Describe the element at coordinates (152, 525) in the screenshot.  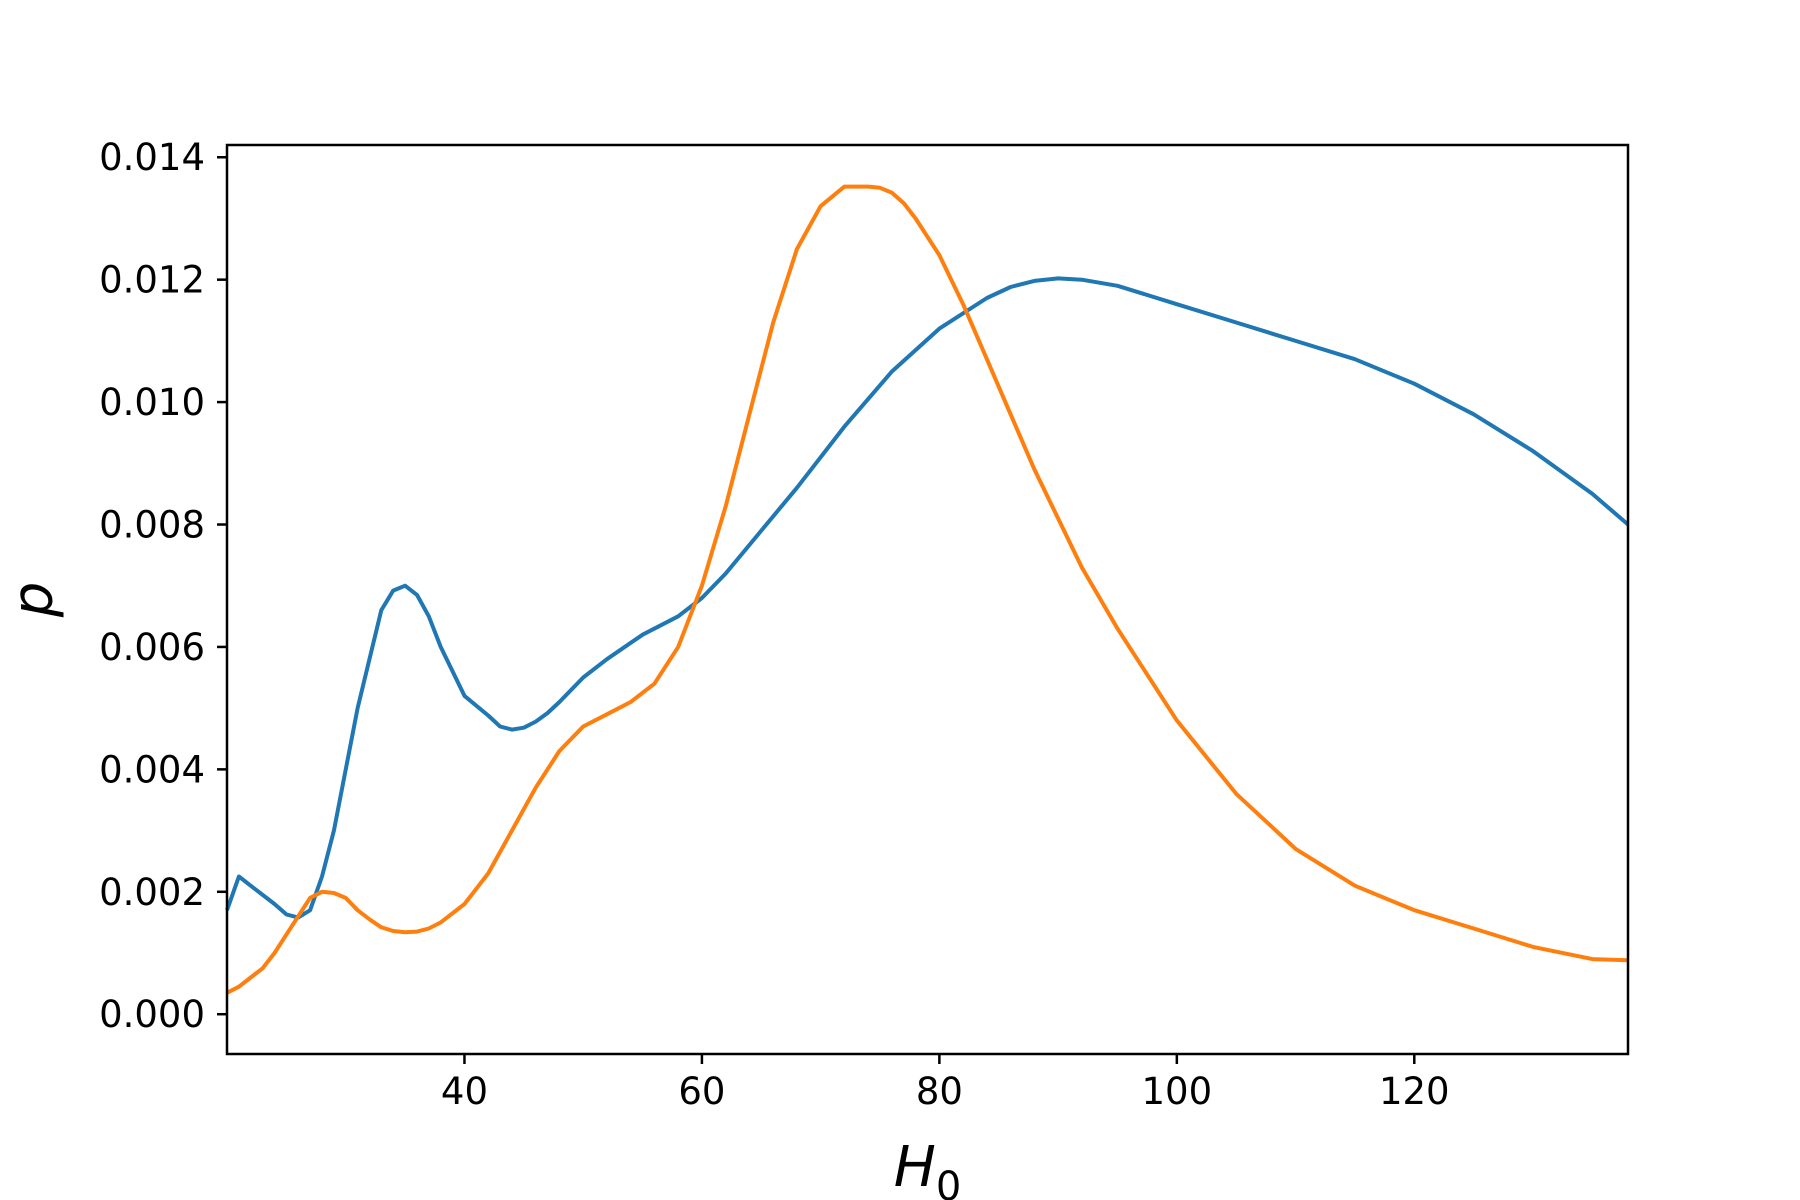
I see `y-tick-label: 0.008` at that location.